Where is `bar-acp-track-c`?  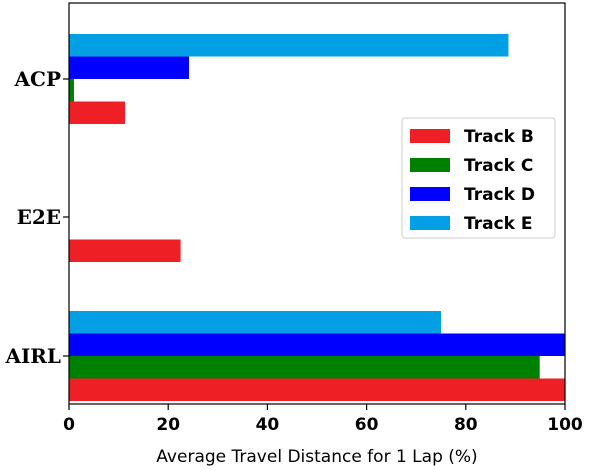 bar-acp-track-c is located at coordinates (71, 90).